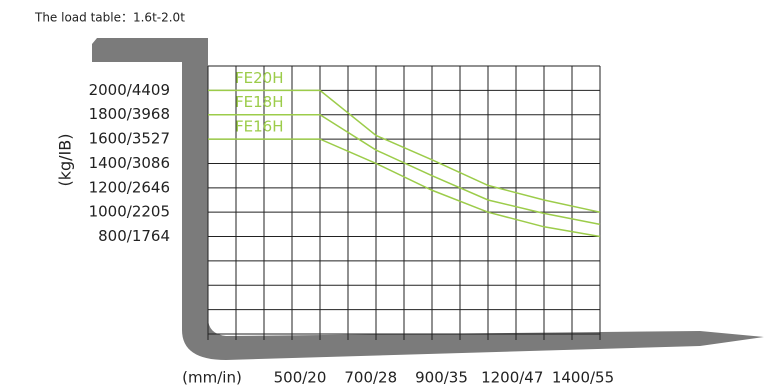 The height and width of the screenshot is (388, 779). Describe the element at coordinates (259, 102) in the screenshot. I see `legend-label: FE18H` at that location.